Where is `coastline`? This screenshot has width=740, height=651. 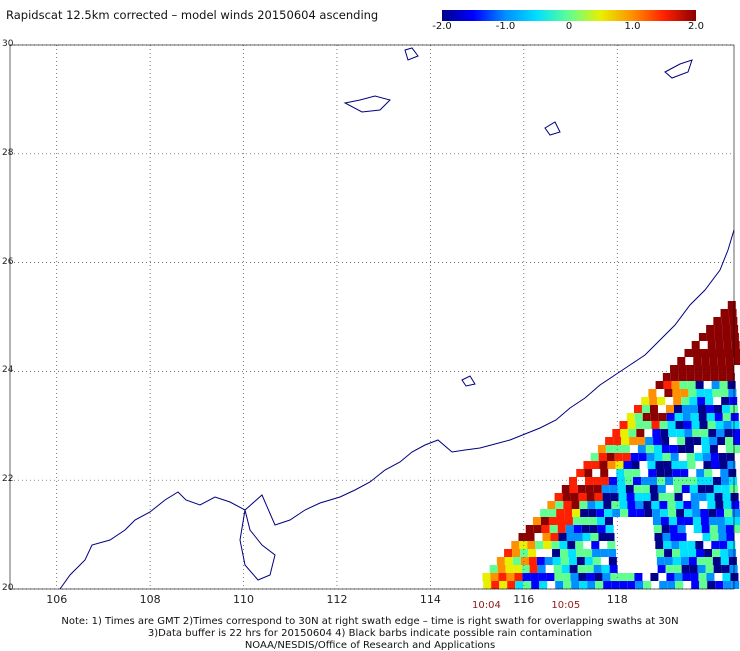 coastline is located at coordinates (257, 545).